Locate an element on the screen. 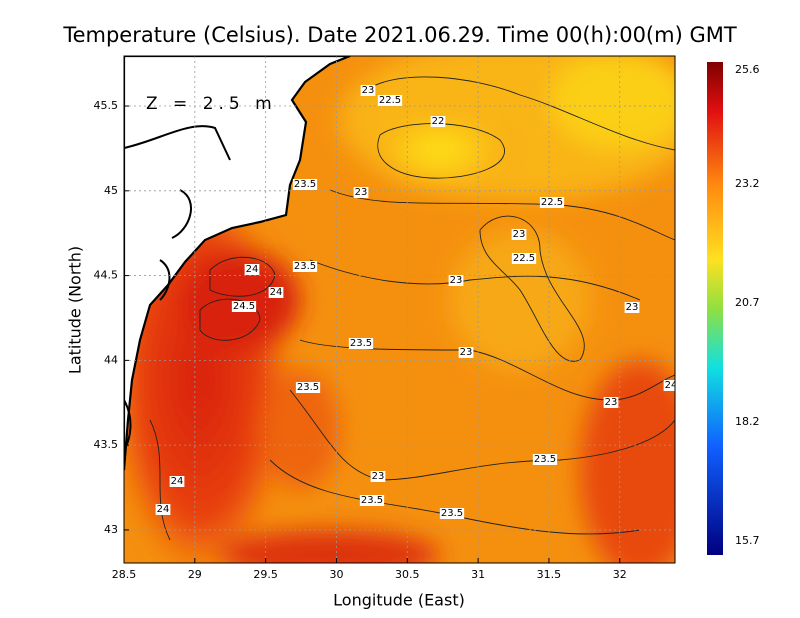 Image resolution: width=800 pixels, height=618 pixels. x-tick-label: 29.5 is located at coordinates (265, 574).